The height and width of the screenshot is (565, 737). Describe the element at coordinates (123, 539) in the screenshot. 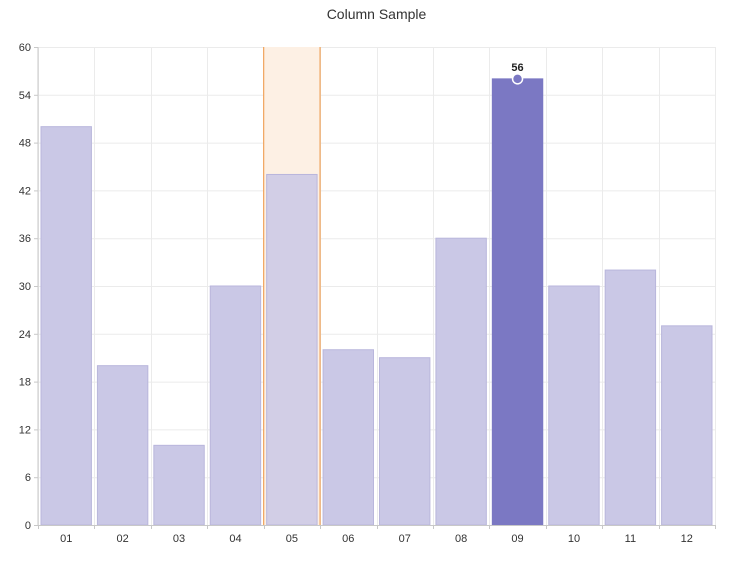

I see `x-tick-label: 02` at that location.